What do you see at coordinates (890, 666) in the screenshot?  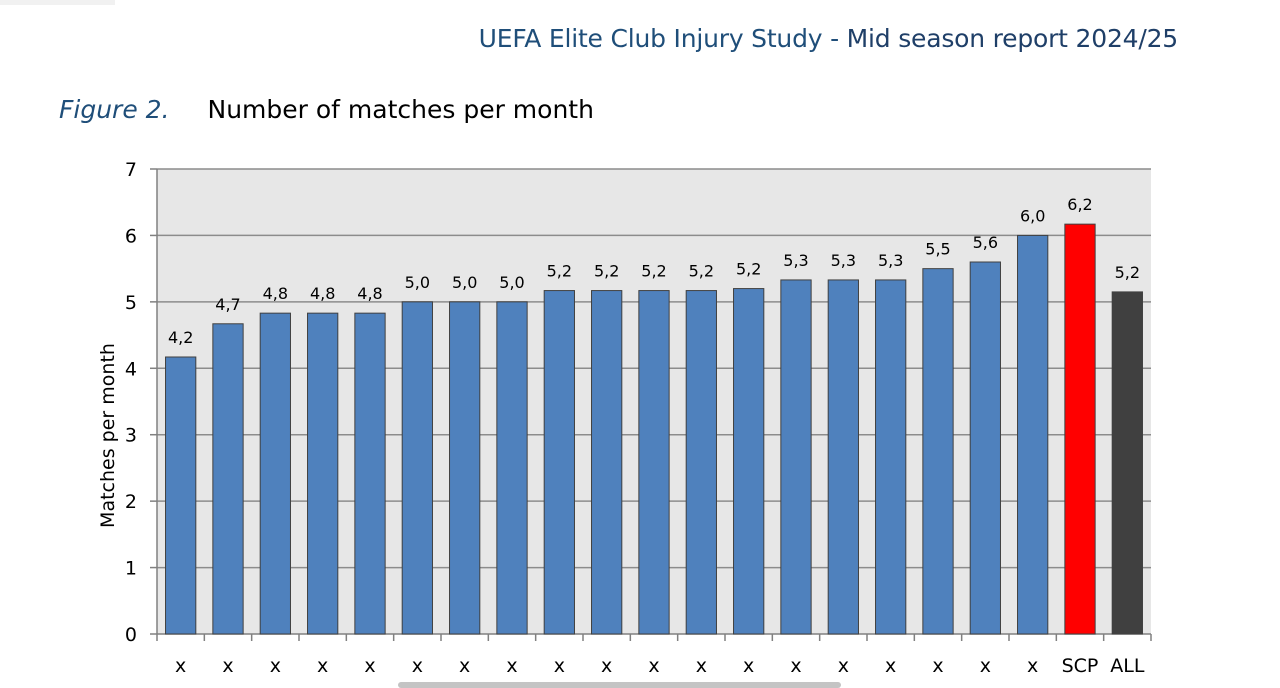 I see `x-tick-label-16: x` at bounding box center [890, 666].